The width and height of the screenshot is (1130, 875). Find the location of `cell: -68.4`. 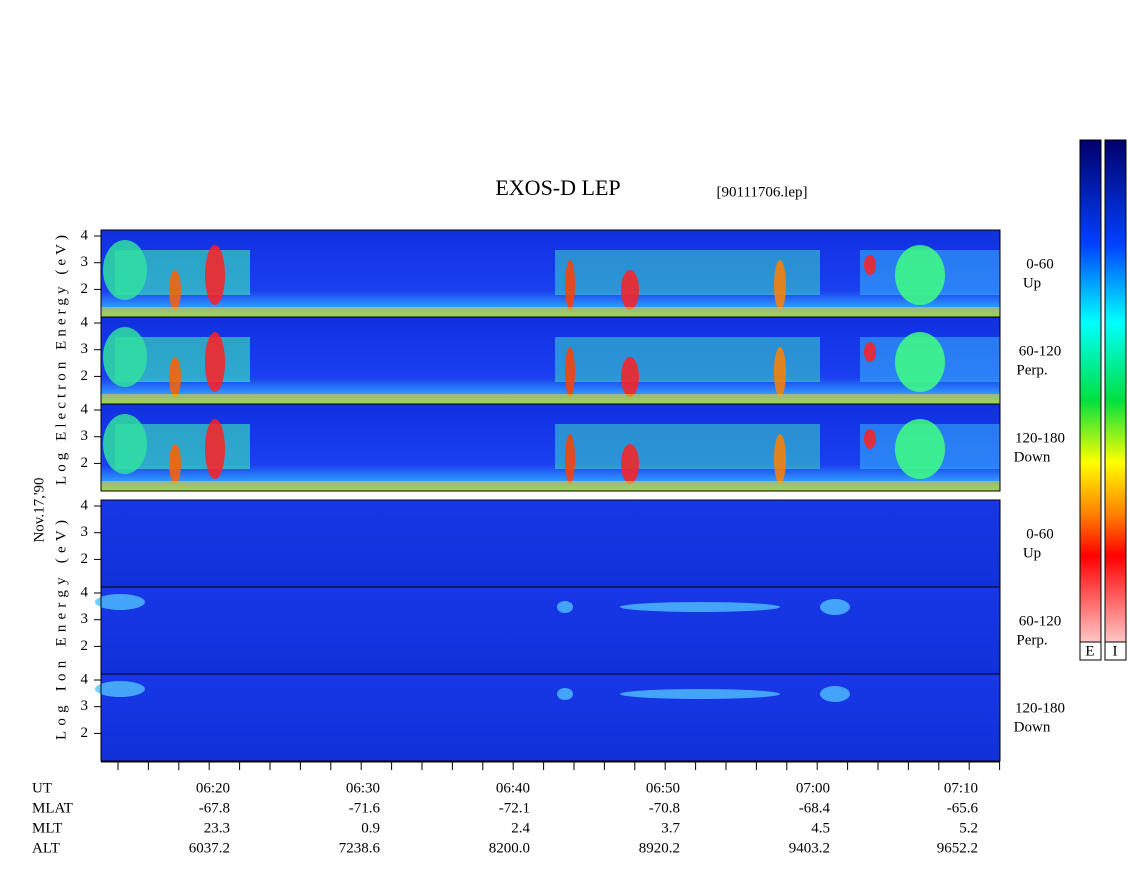

cell: -68.4 is located at coordinates (815, 808).